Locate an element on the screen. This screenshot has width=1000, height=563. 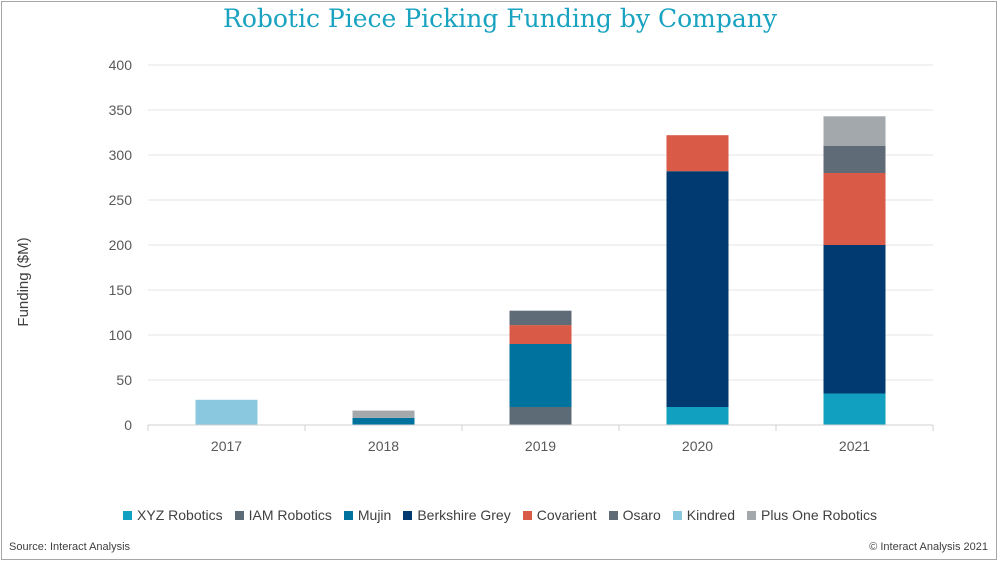
x-tick-label: 2017 is located at coordinates (226, 446).